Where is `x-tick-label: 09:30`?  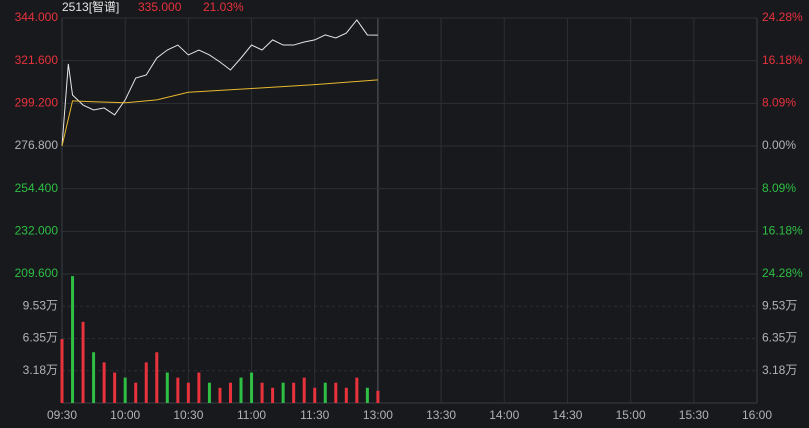
x-tick-label: 09:30 is located at coordinates (62, 415).